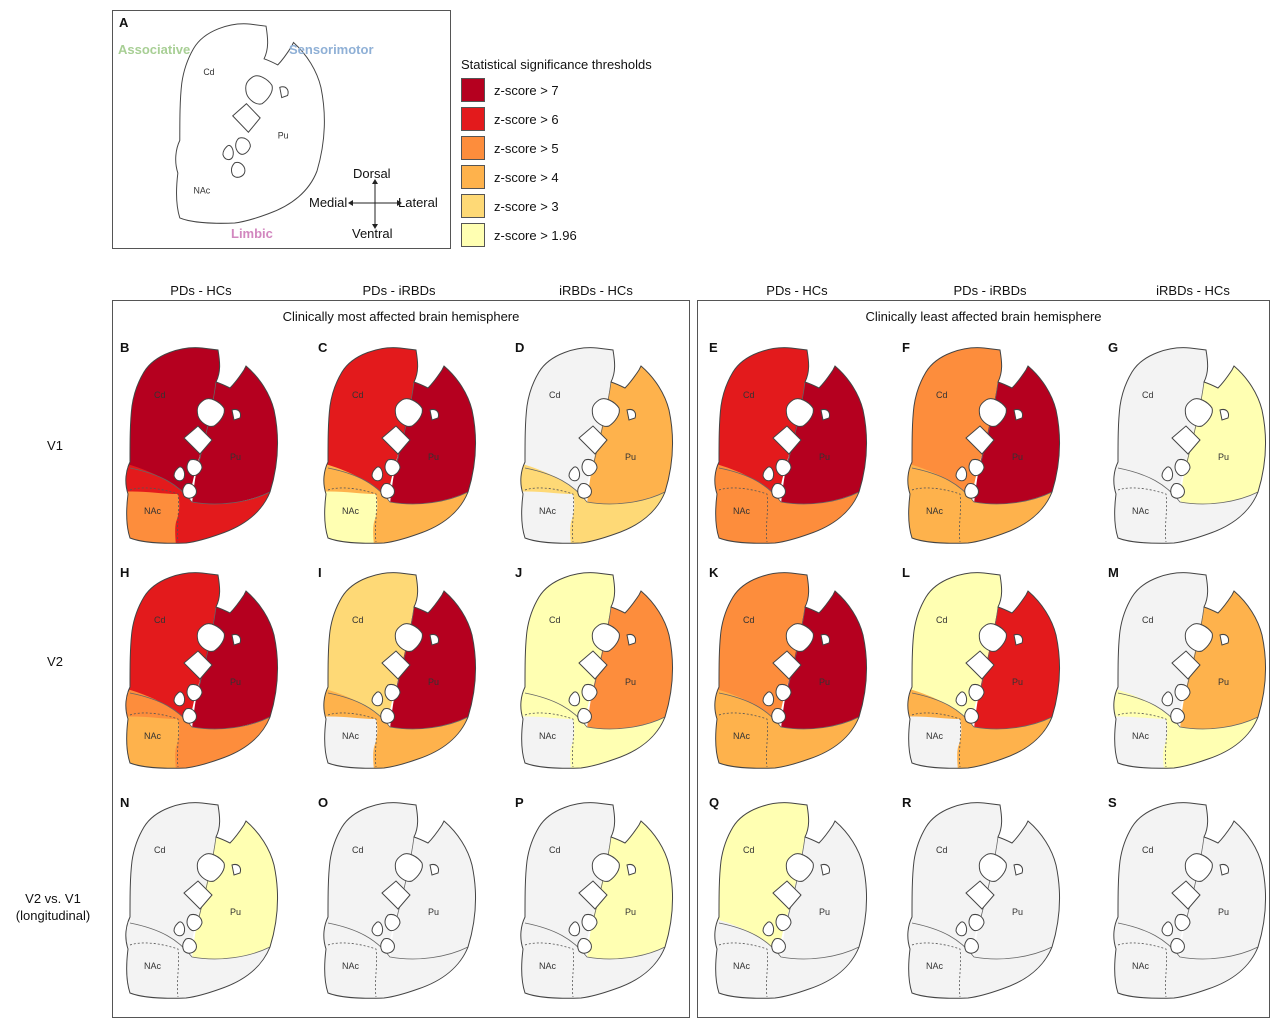 This screenshot has width=1270, height=1018. What do you see at coordinates (323, 802) in the screenshot?
I see `panel-letter: O` at bounding box center [323, 802].